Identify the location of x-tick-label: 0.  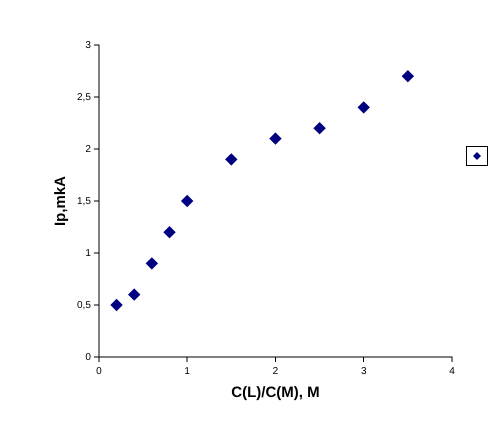
(99, 371).